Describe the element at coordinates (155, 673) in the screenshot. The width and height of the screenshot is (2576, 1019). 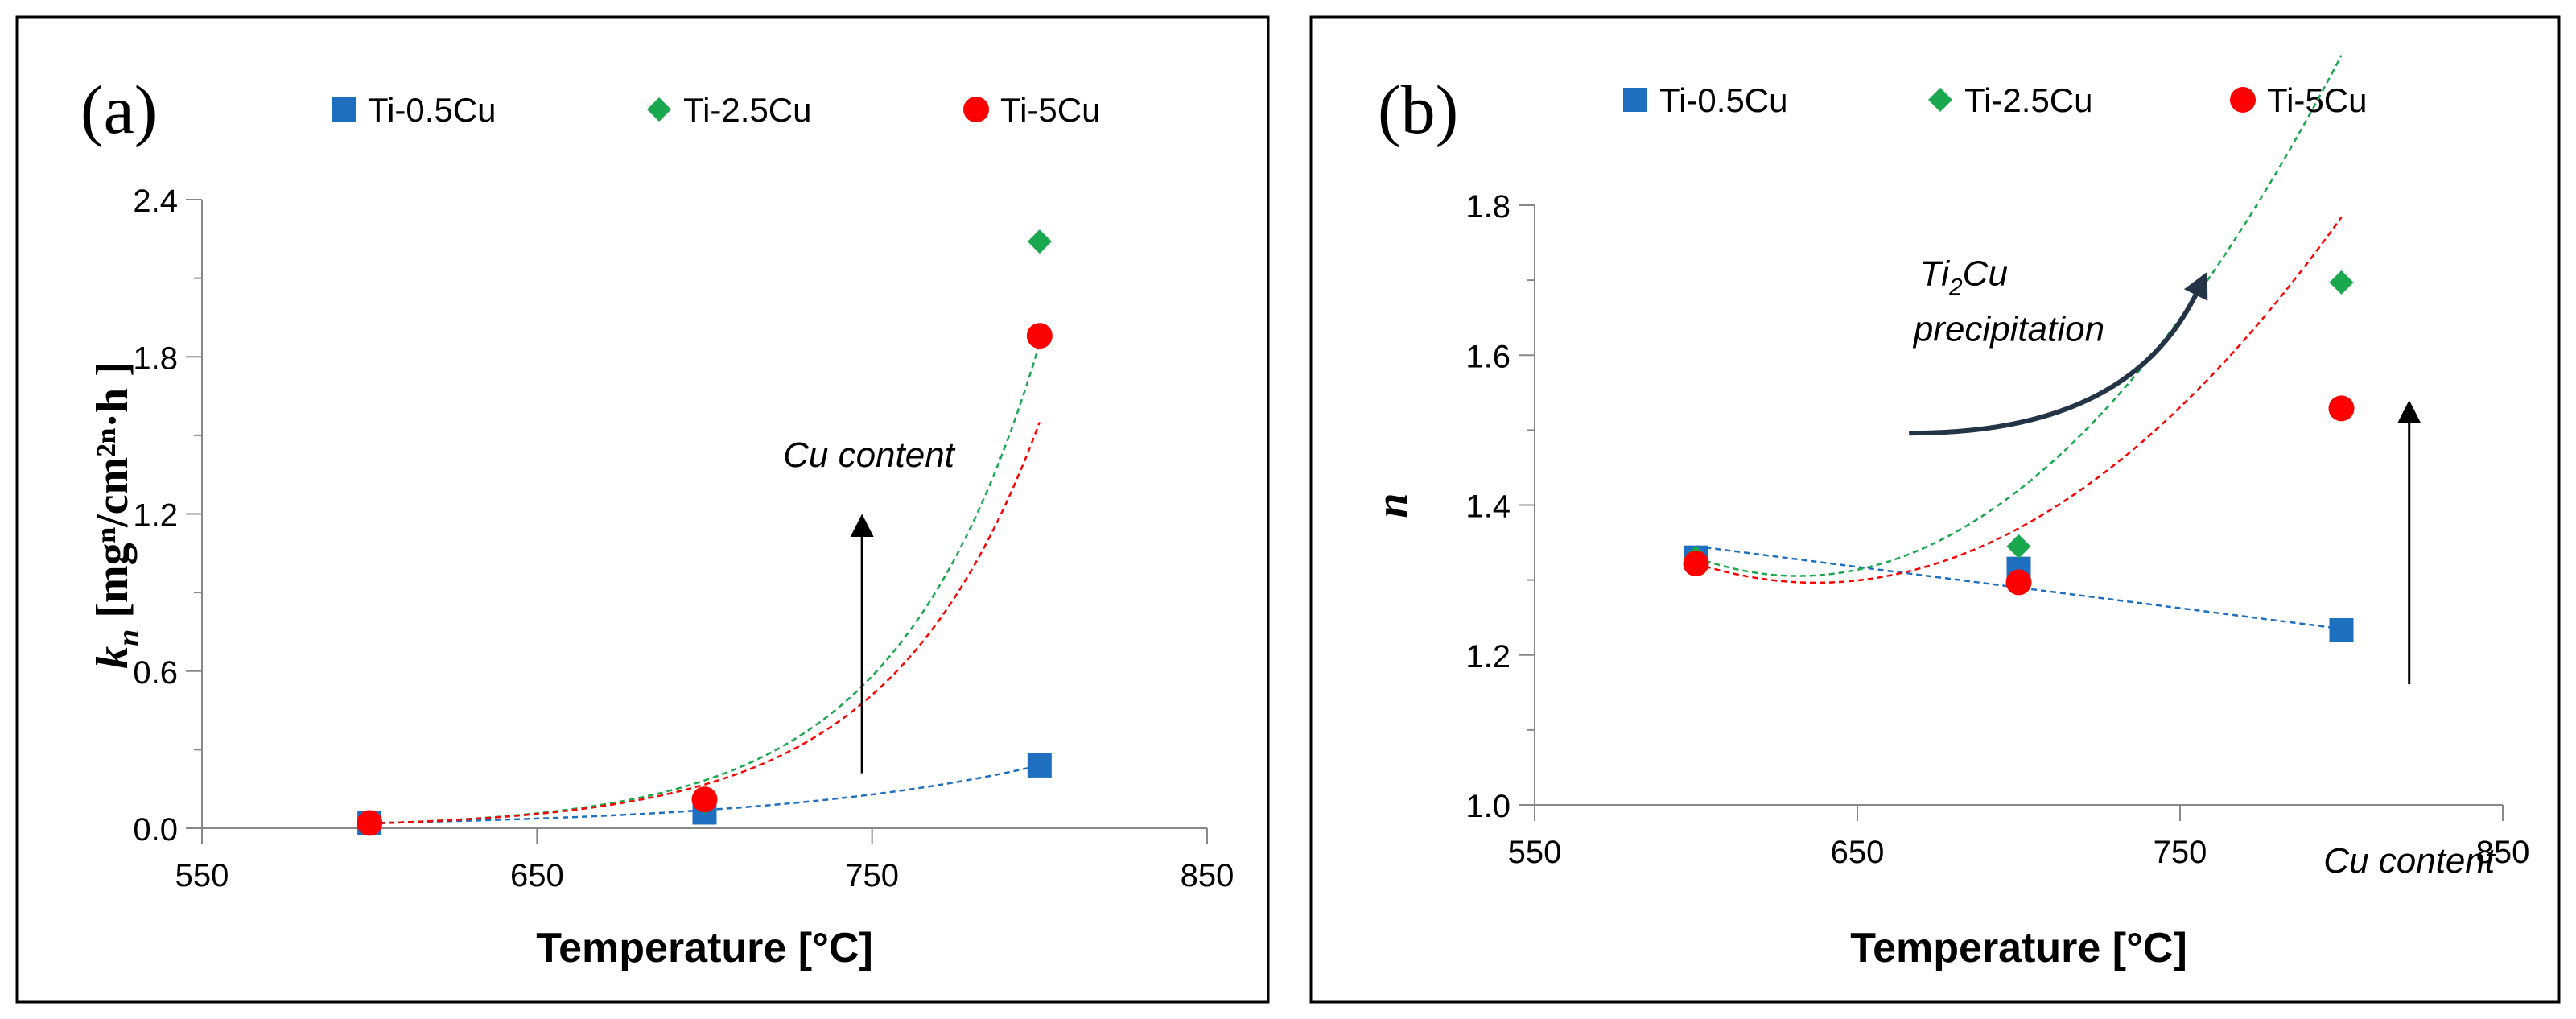
I see `y-tick-label: 0.6` at that location.